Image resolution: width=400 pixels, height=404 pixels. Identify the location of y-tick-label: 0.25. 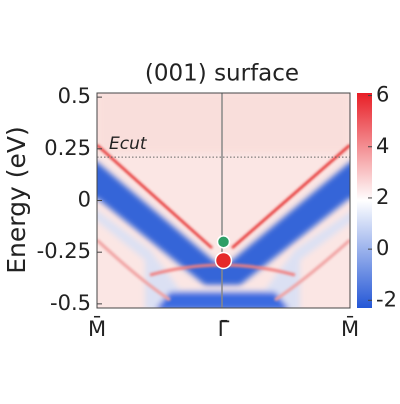
(67, 148).